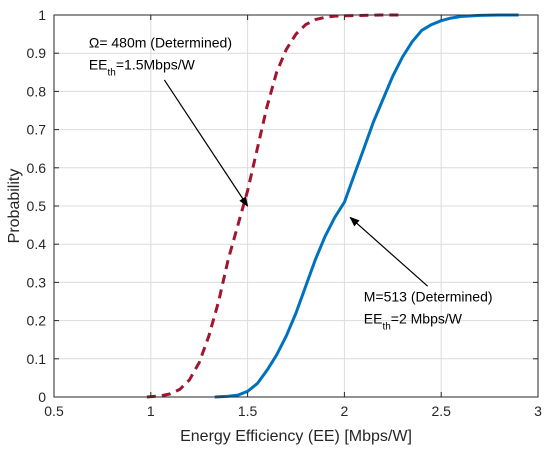 Image resolution: width=550 pixels, height=449 pixels. I want to click on y-tick-label: 0.9, so click(37, 53).